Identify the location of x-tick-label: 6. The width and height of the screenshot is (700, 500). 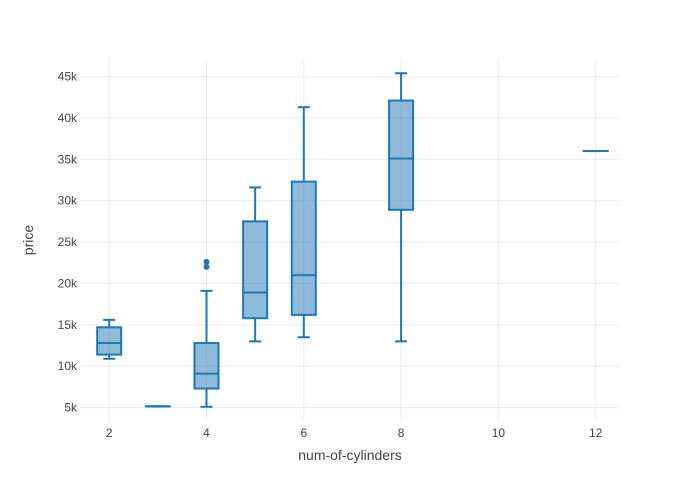
(303, 433).